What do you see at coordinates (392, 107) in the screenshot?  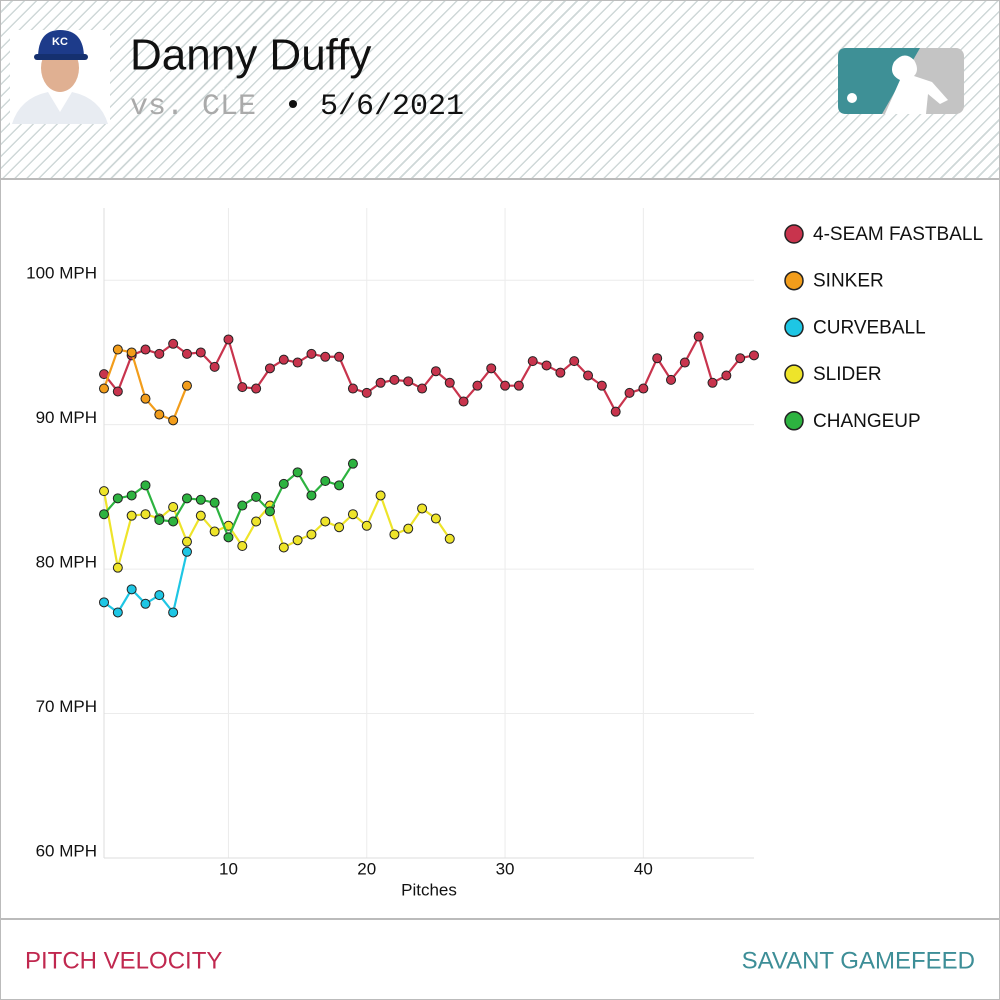 I see `game-date: 5/6/2021` at bounding box center [392, 107].